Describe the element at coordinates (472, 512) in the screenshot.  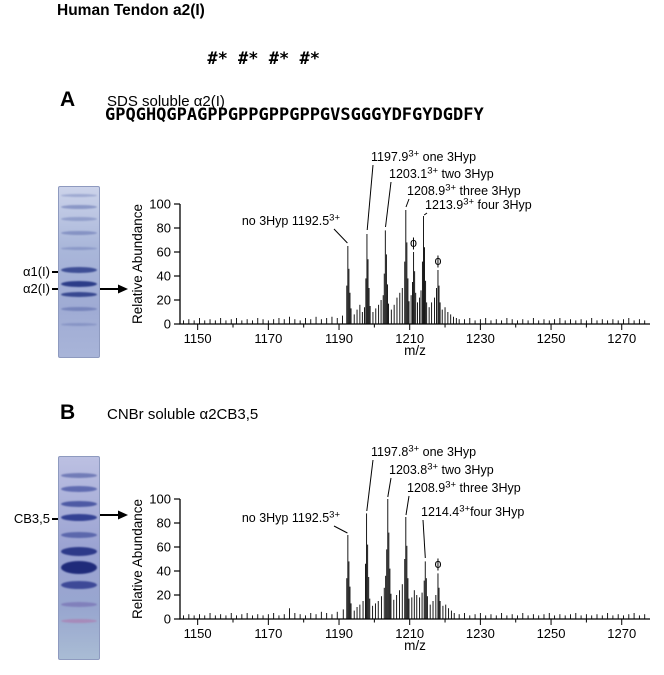
I see `peak-annotation: 1214.43+four 3Hyp` at that location.